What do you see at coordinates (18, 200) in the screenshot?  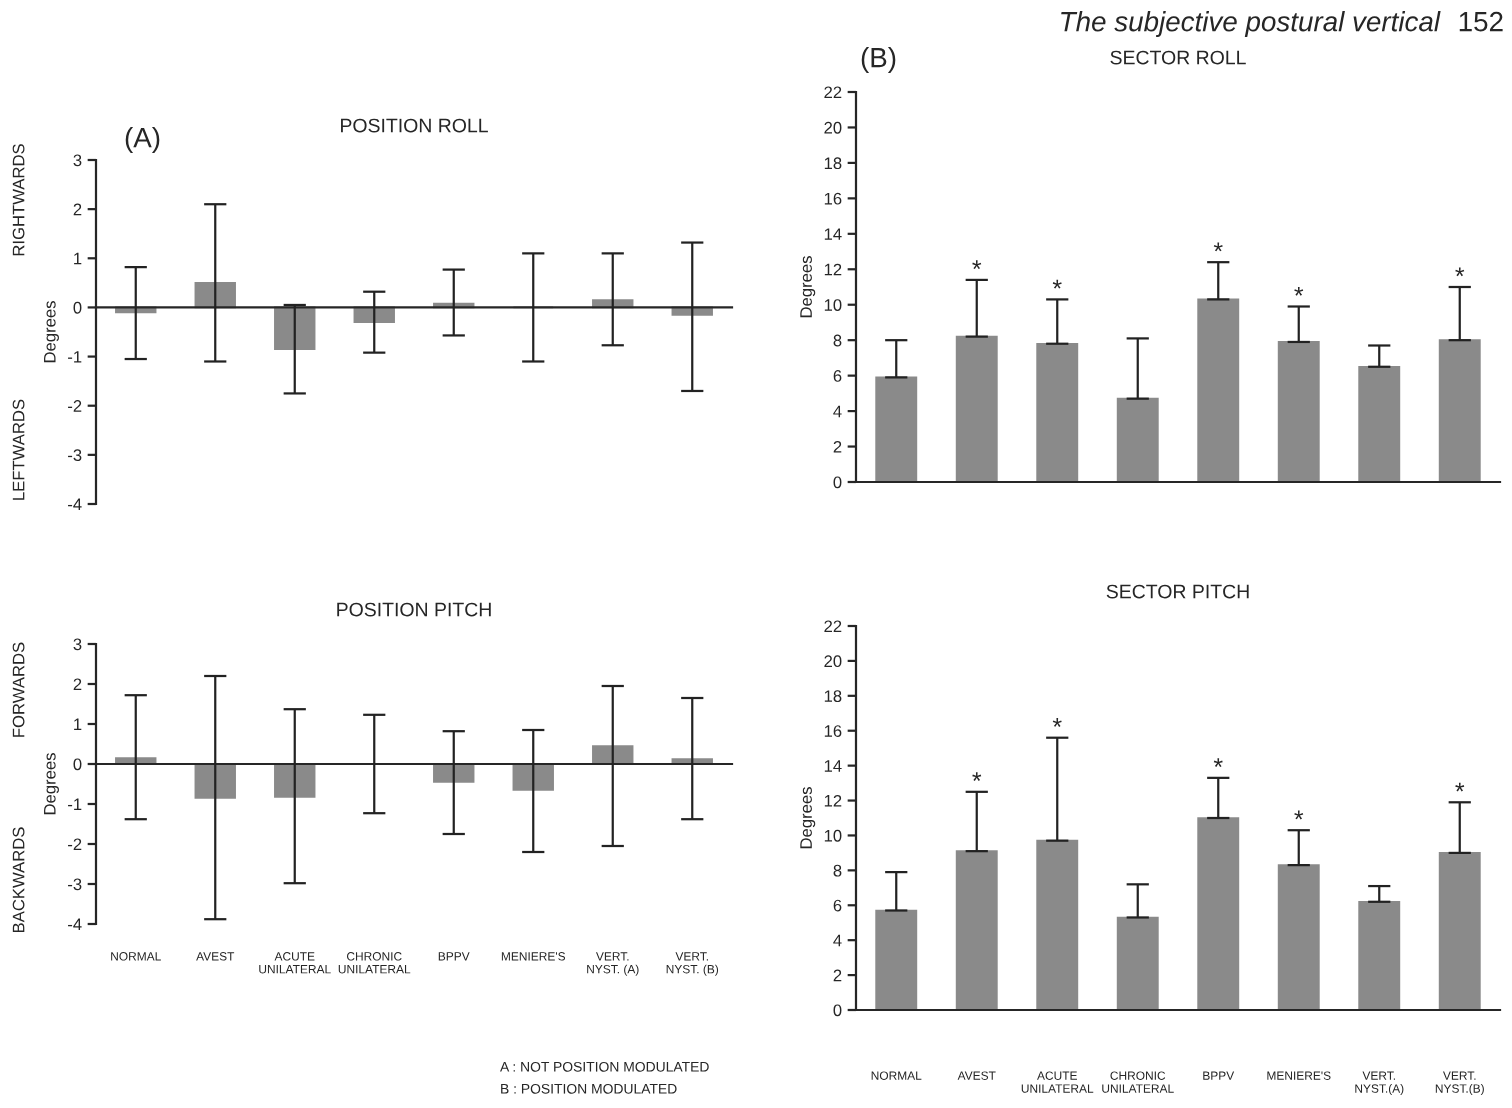 I see `text: RIGHTWARDS` at bounding box center [18, 200].